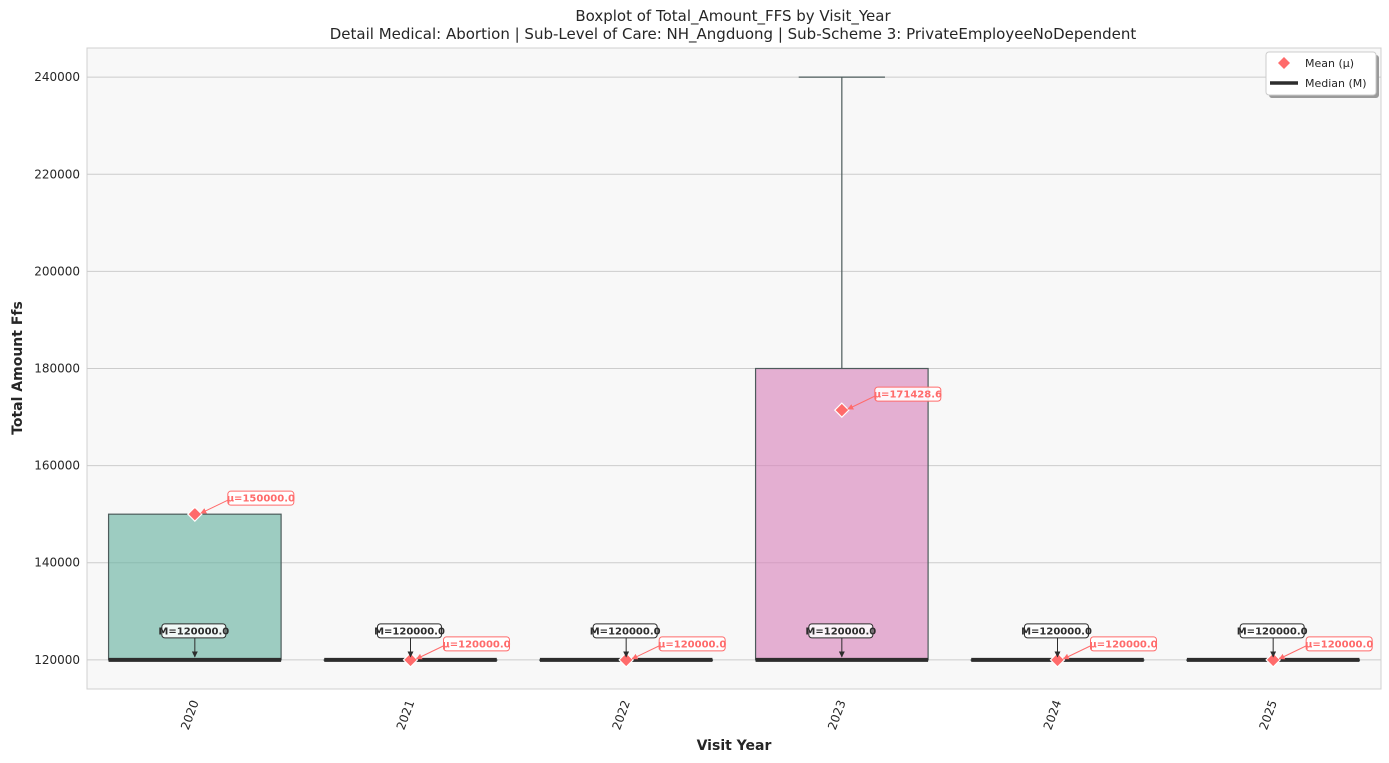  I want to click on x-tick-label: 2022, so click(621, 714).